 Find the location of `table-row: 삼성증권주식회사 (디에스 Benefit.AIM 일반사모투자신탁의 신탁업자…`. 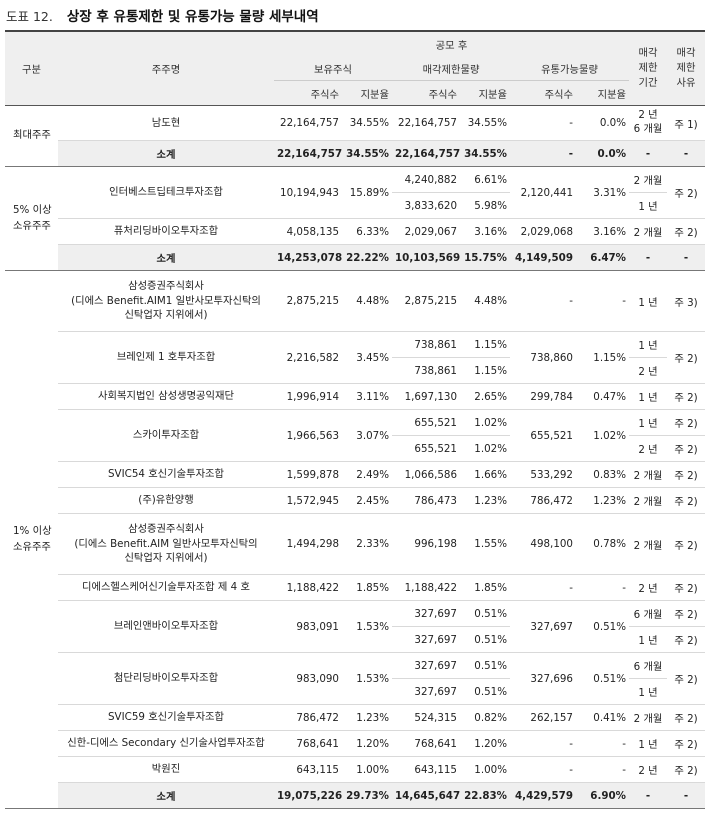

table-row: 삼성증권주식회사 (디에스 Benefit.AIM 일반사모투자신탁의 신탁업자… is located at coordinates (355, 544).